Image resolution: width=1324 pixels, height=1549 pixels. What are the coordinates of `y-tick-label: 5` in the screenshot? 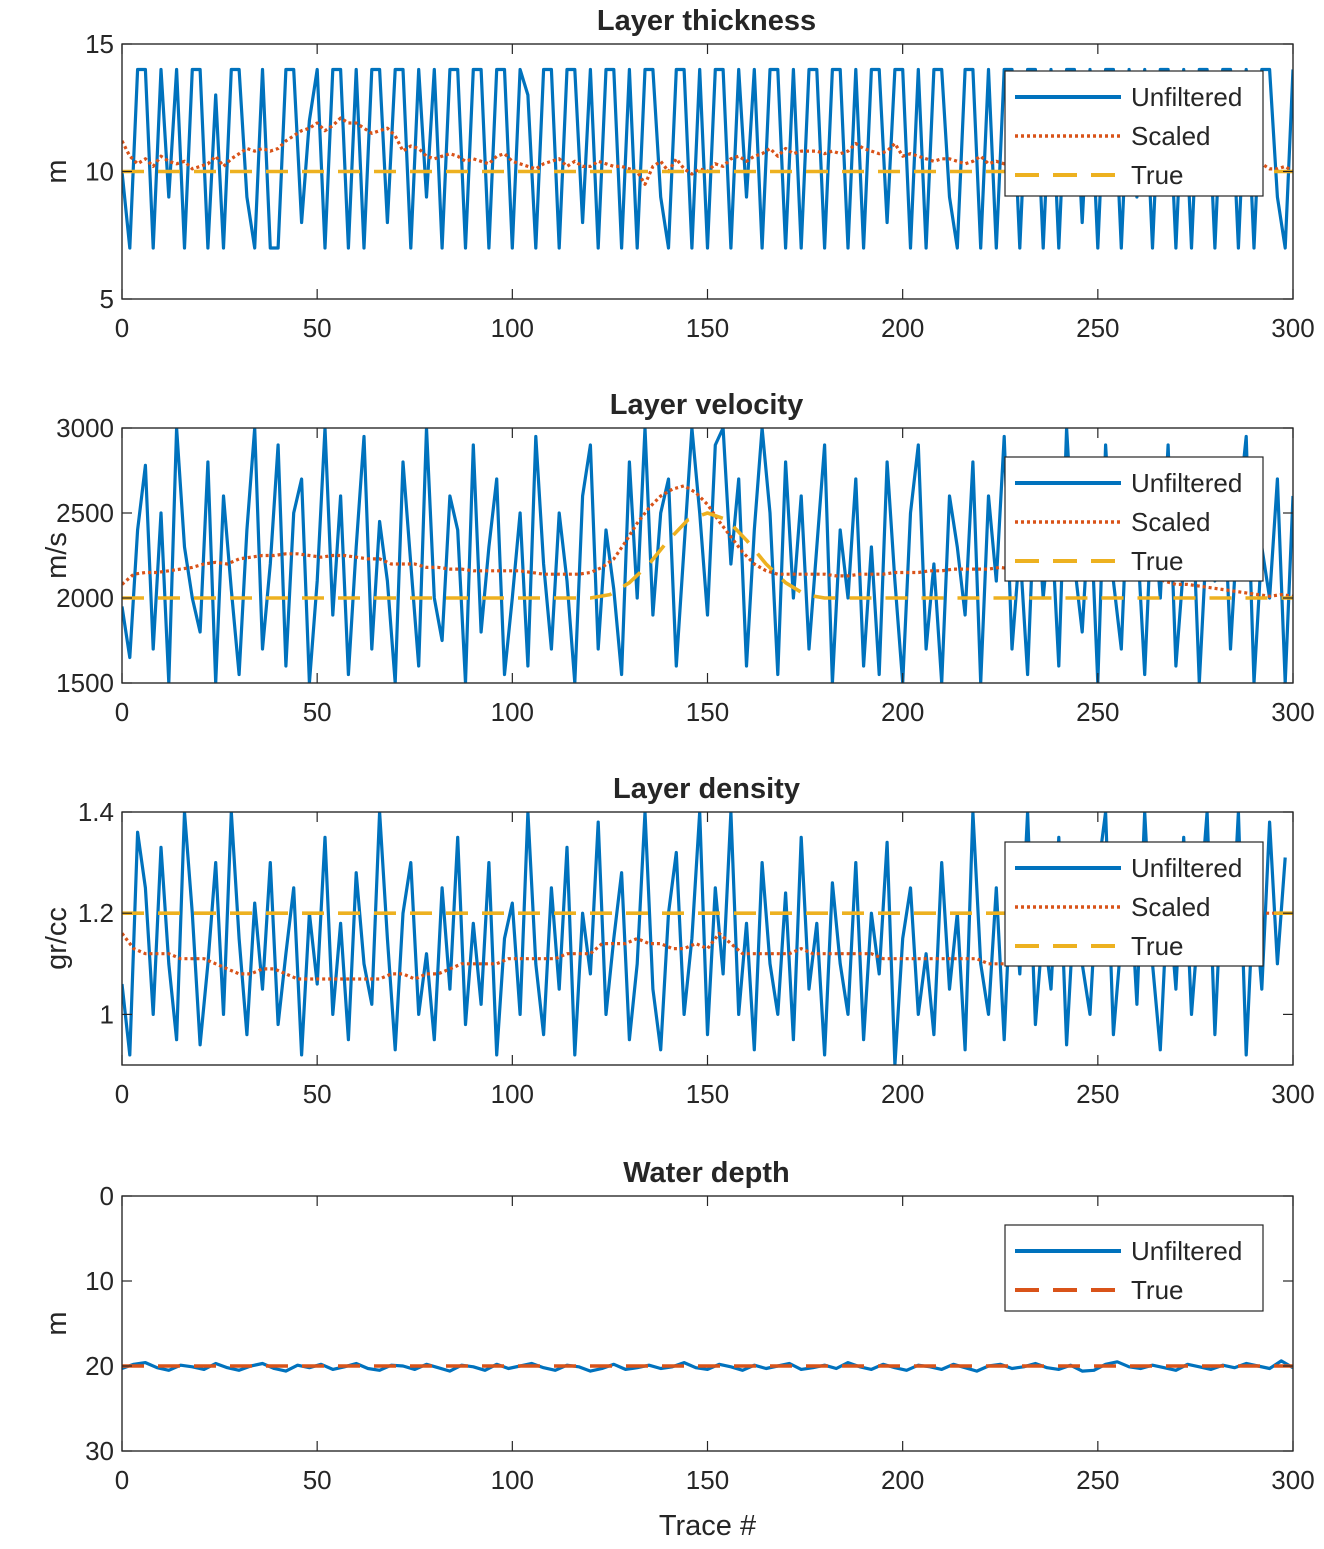 It's located at (107, 299).